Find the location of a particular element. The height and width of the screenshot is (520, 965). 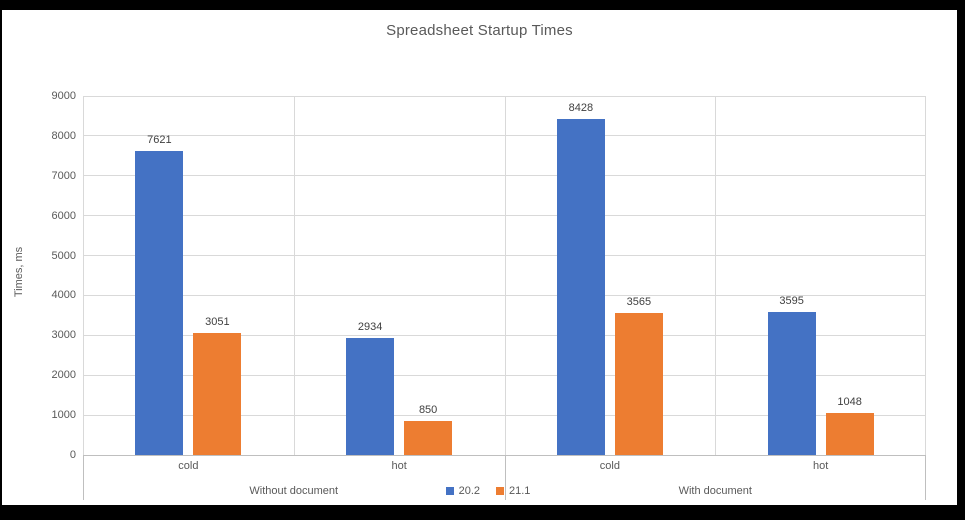

y-tick-label: 8000 is located at coordinates (63, 135).